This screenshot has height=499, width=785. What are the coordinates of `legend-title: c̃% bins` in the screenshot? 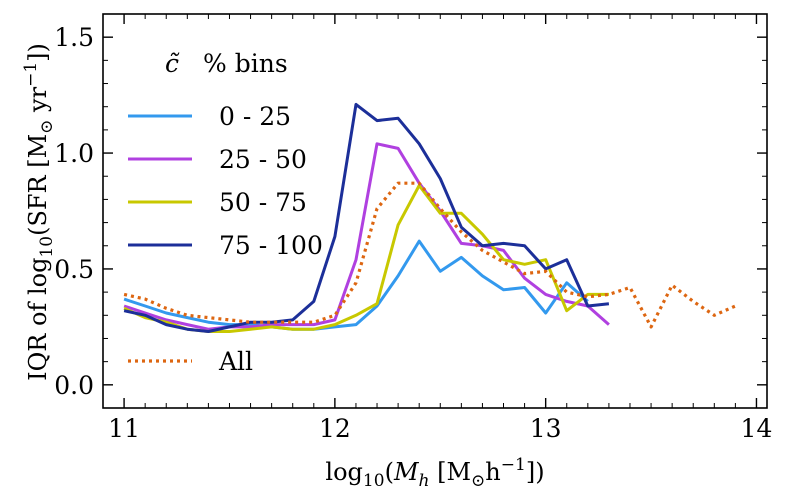 It's located at (226, 63).